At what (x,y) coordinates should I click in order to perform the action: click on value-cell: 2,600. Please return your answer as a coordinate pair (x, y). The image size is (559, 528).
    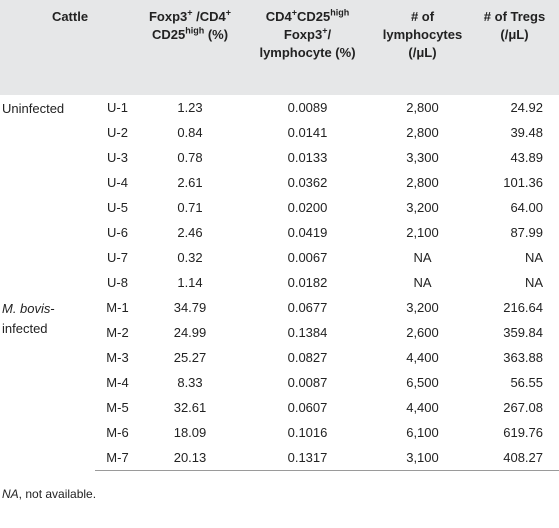
    Looking at the image, I should click on (422, 332).